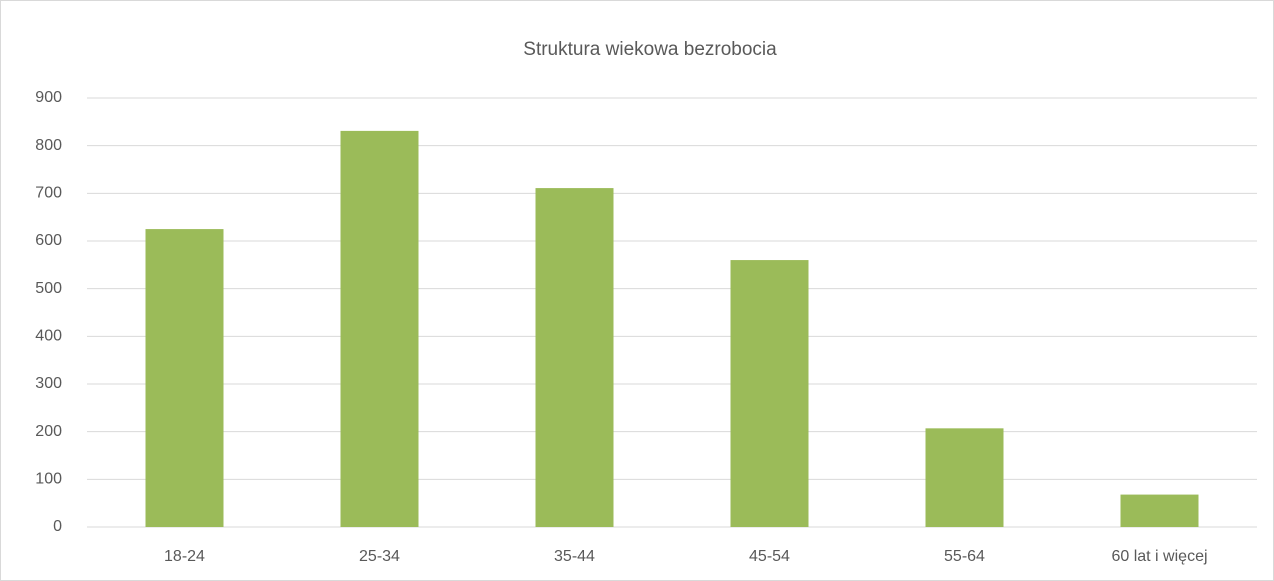 This screenshot has height=581, width=1274. What do you see at coordinates (379, 556) in the screenshot?
I see `x-tick-label: 25-34` at bounding box center [379, 556].